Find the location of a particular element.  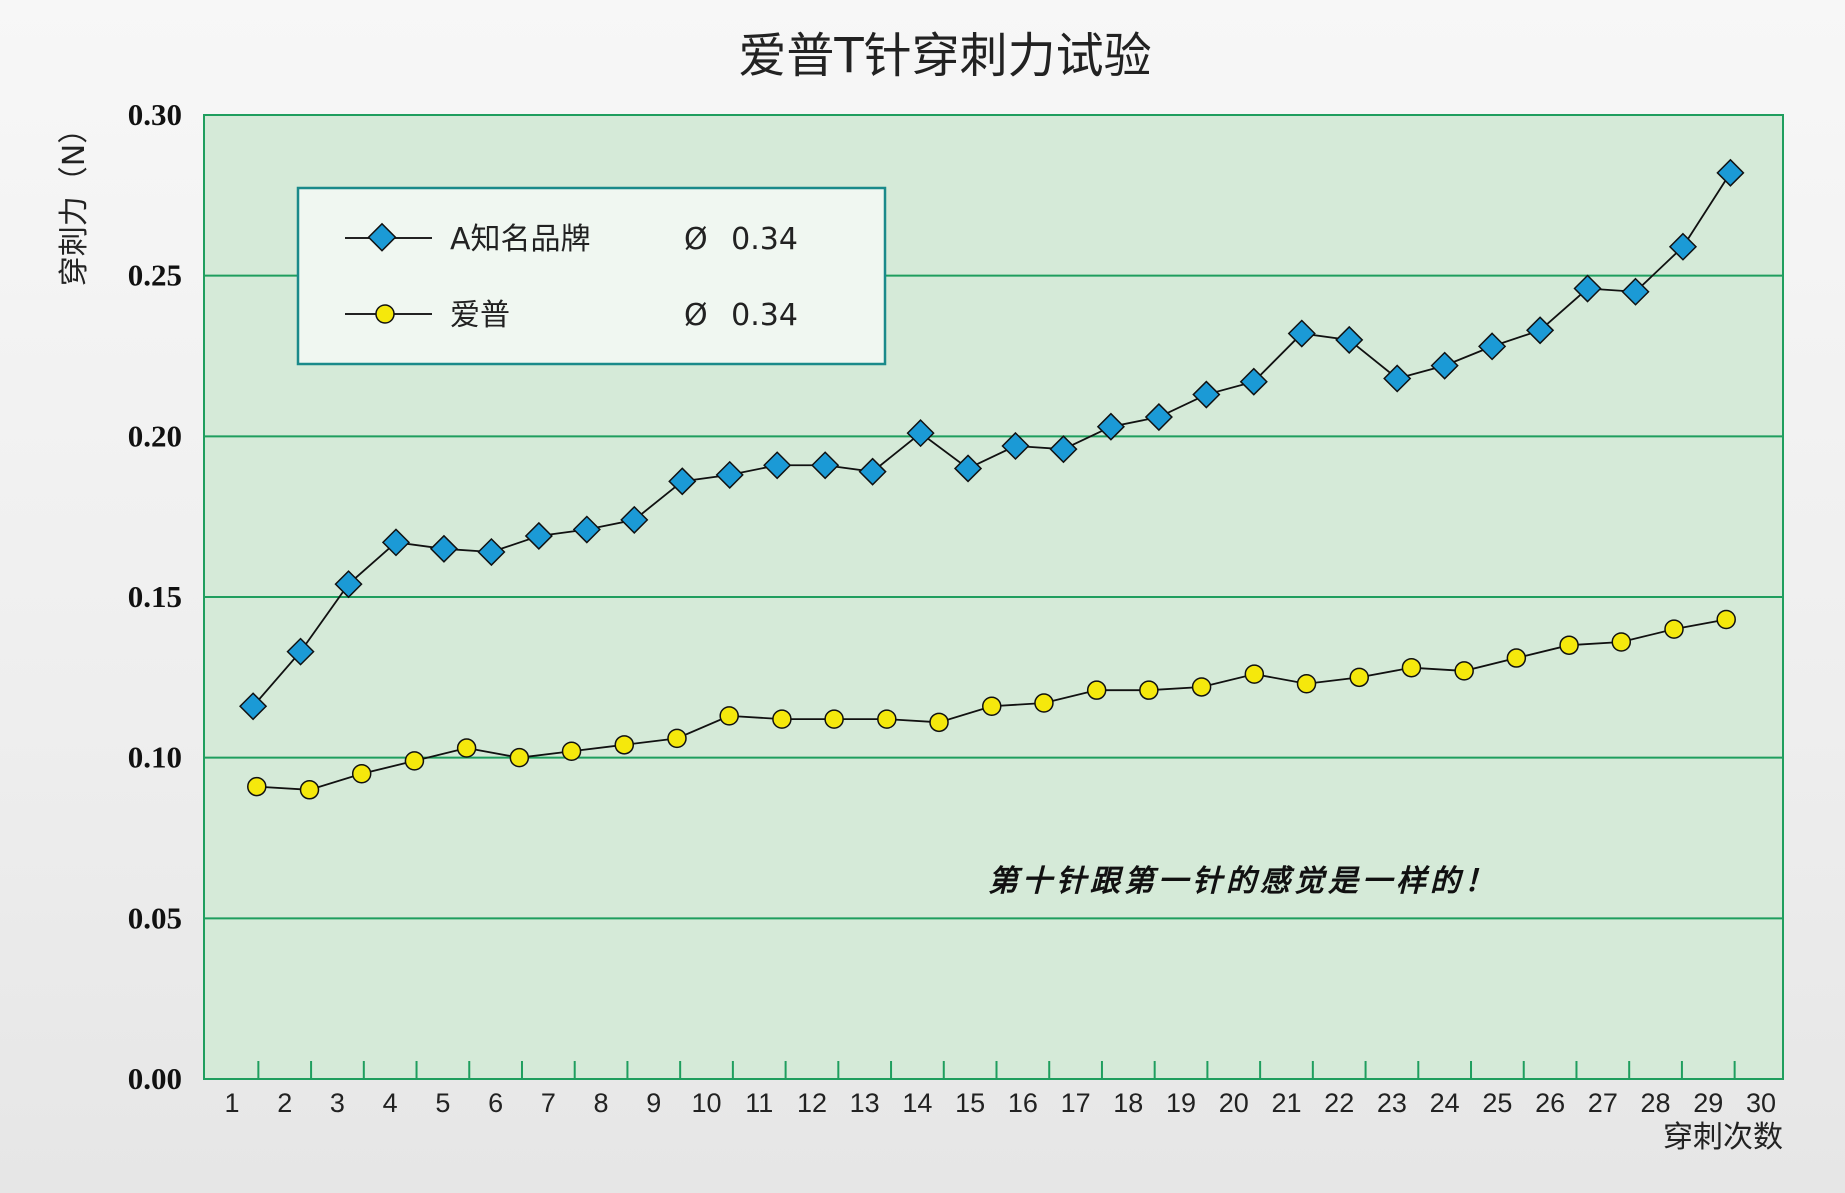

y-tick-label: 0.30 is located at coordinates (155, 114).